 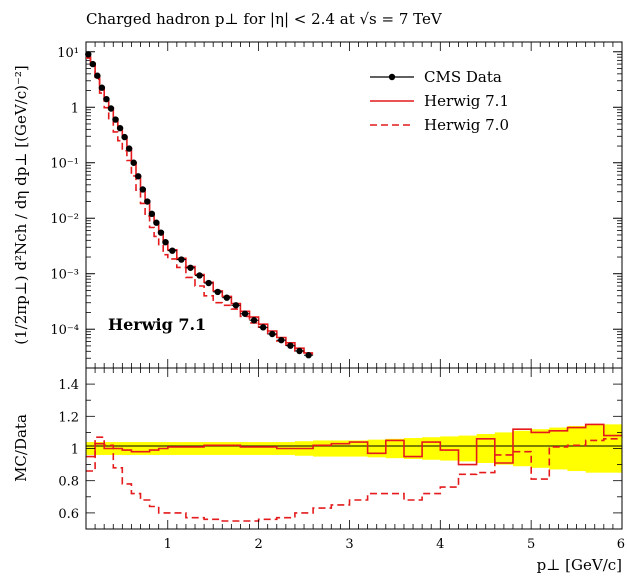 What do you see at coordinates (64, 164) in the screenshot?
I see `main-y-tick-label: 10⁻¹` at bounding box center [64, 164].